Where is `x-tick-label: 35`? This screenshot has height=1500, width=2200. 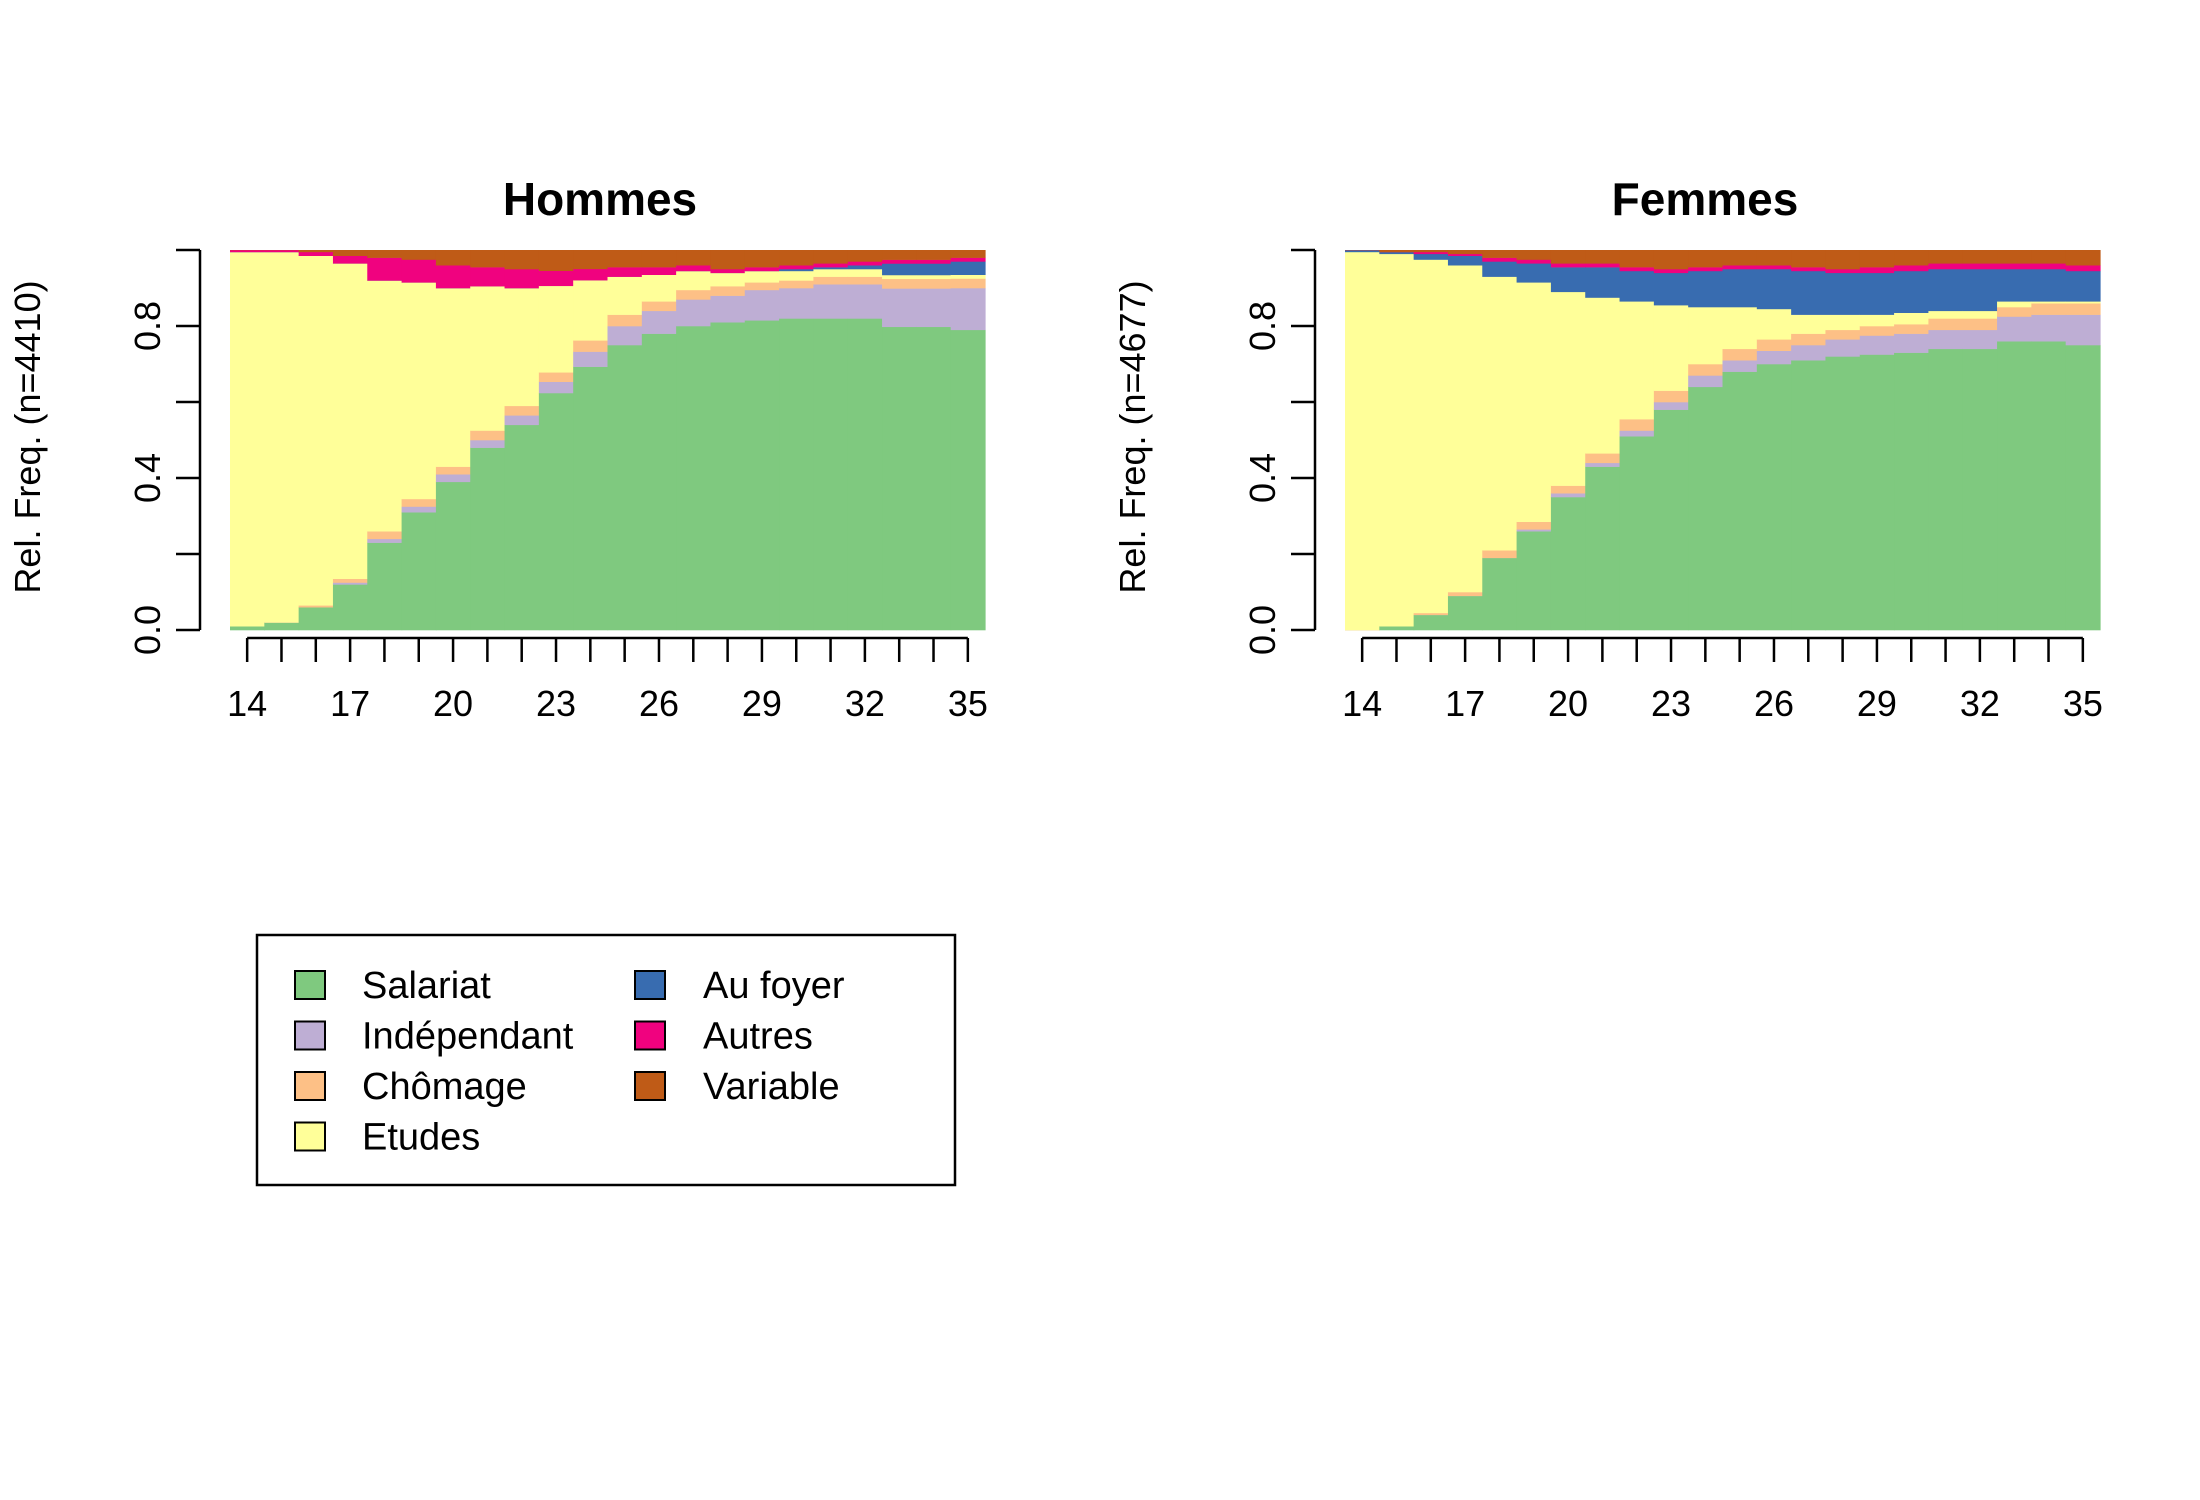
x-tick-label: 35 is located at coordinates (968, 703).